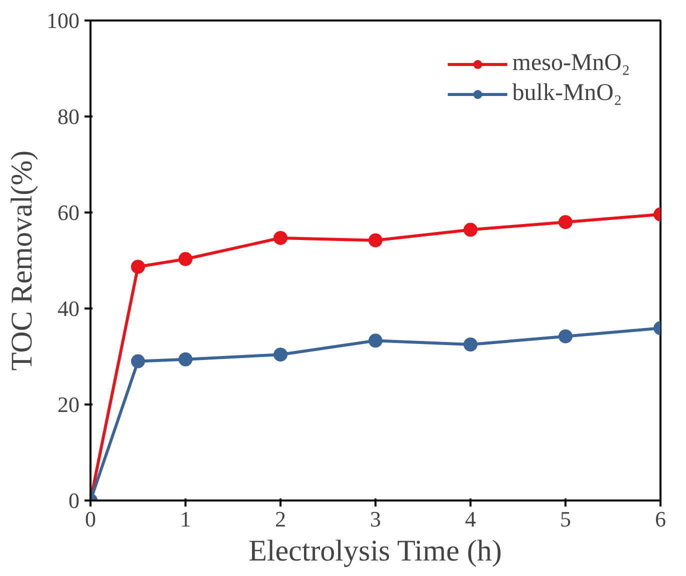 This screenshot has height=576, width=686. I want to click on y-axis-title: TOC Removal(%), so click(22, 260).